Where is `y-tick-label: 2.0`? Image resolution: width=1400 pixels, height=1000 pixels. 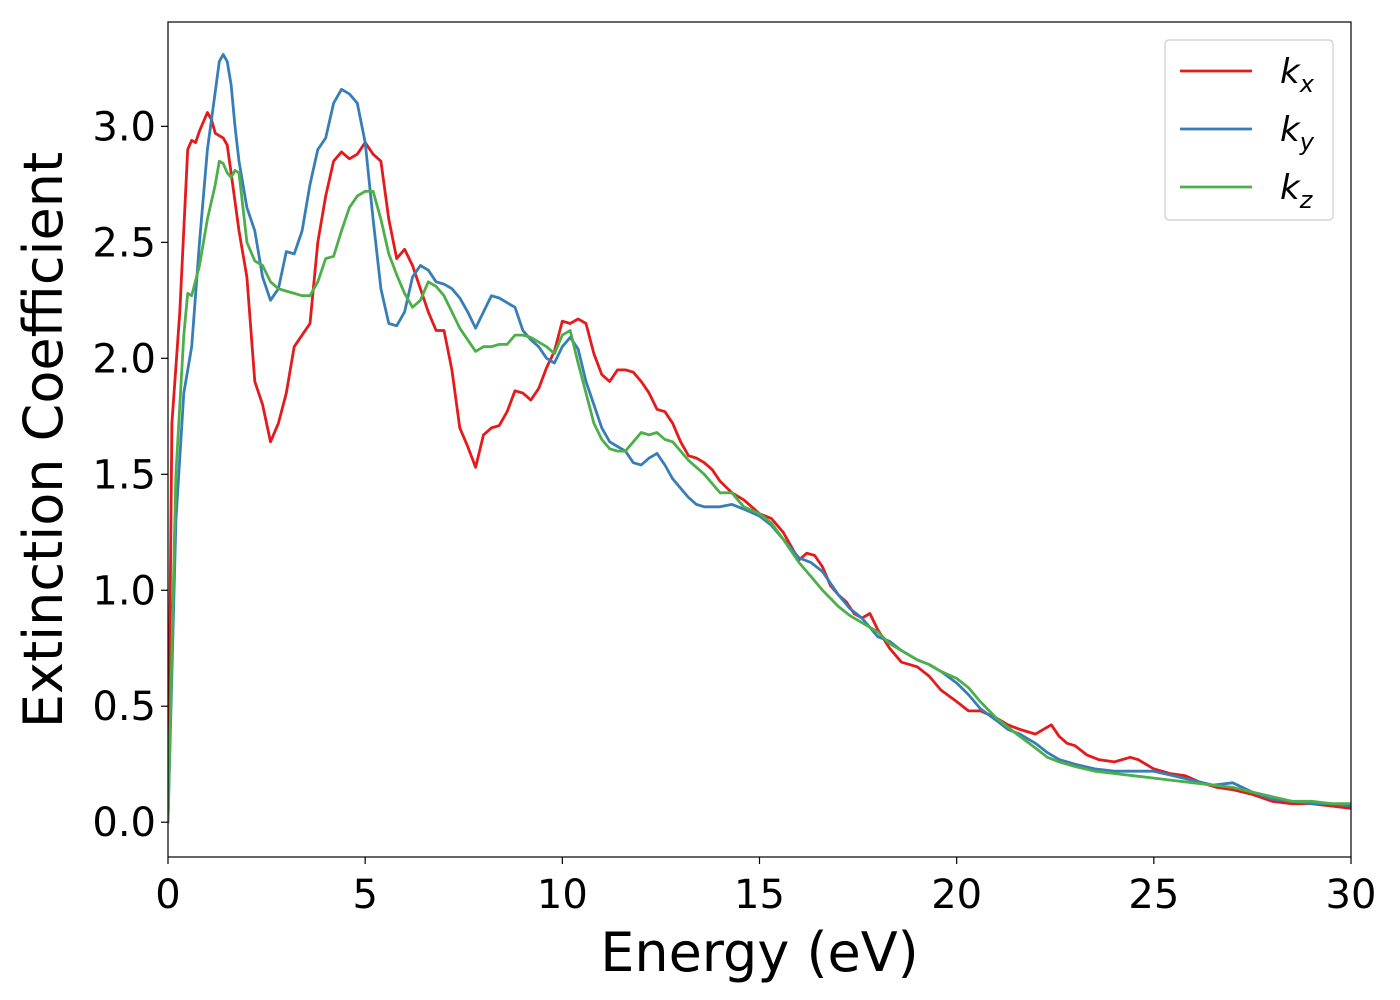 y-tick-label: 2.0 is located at coordinates (124, 359).